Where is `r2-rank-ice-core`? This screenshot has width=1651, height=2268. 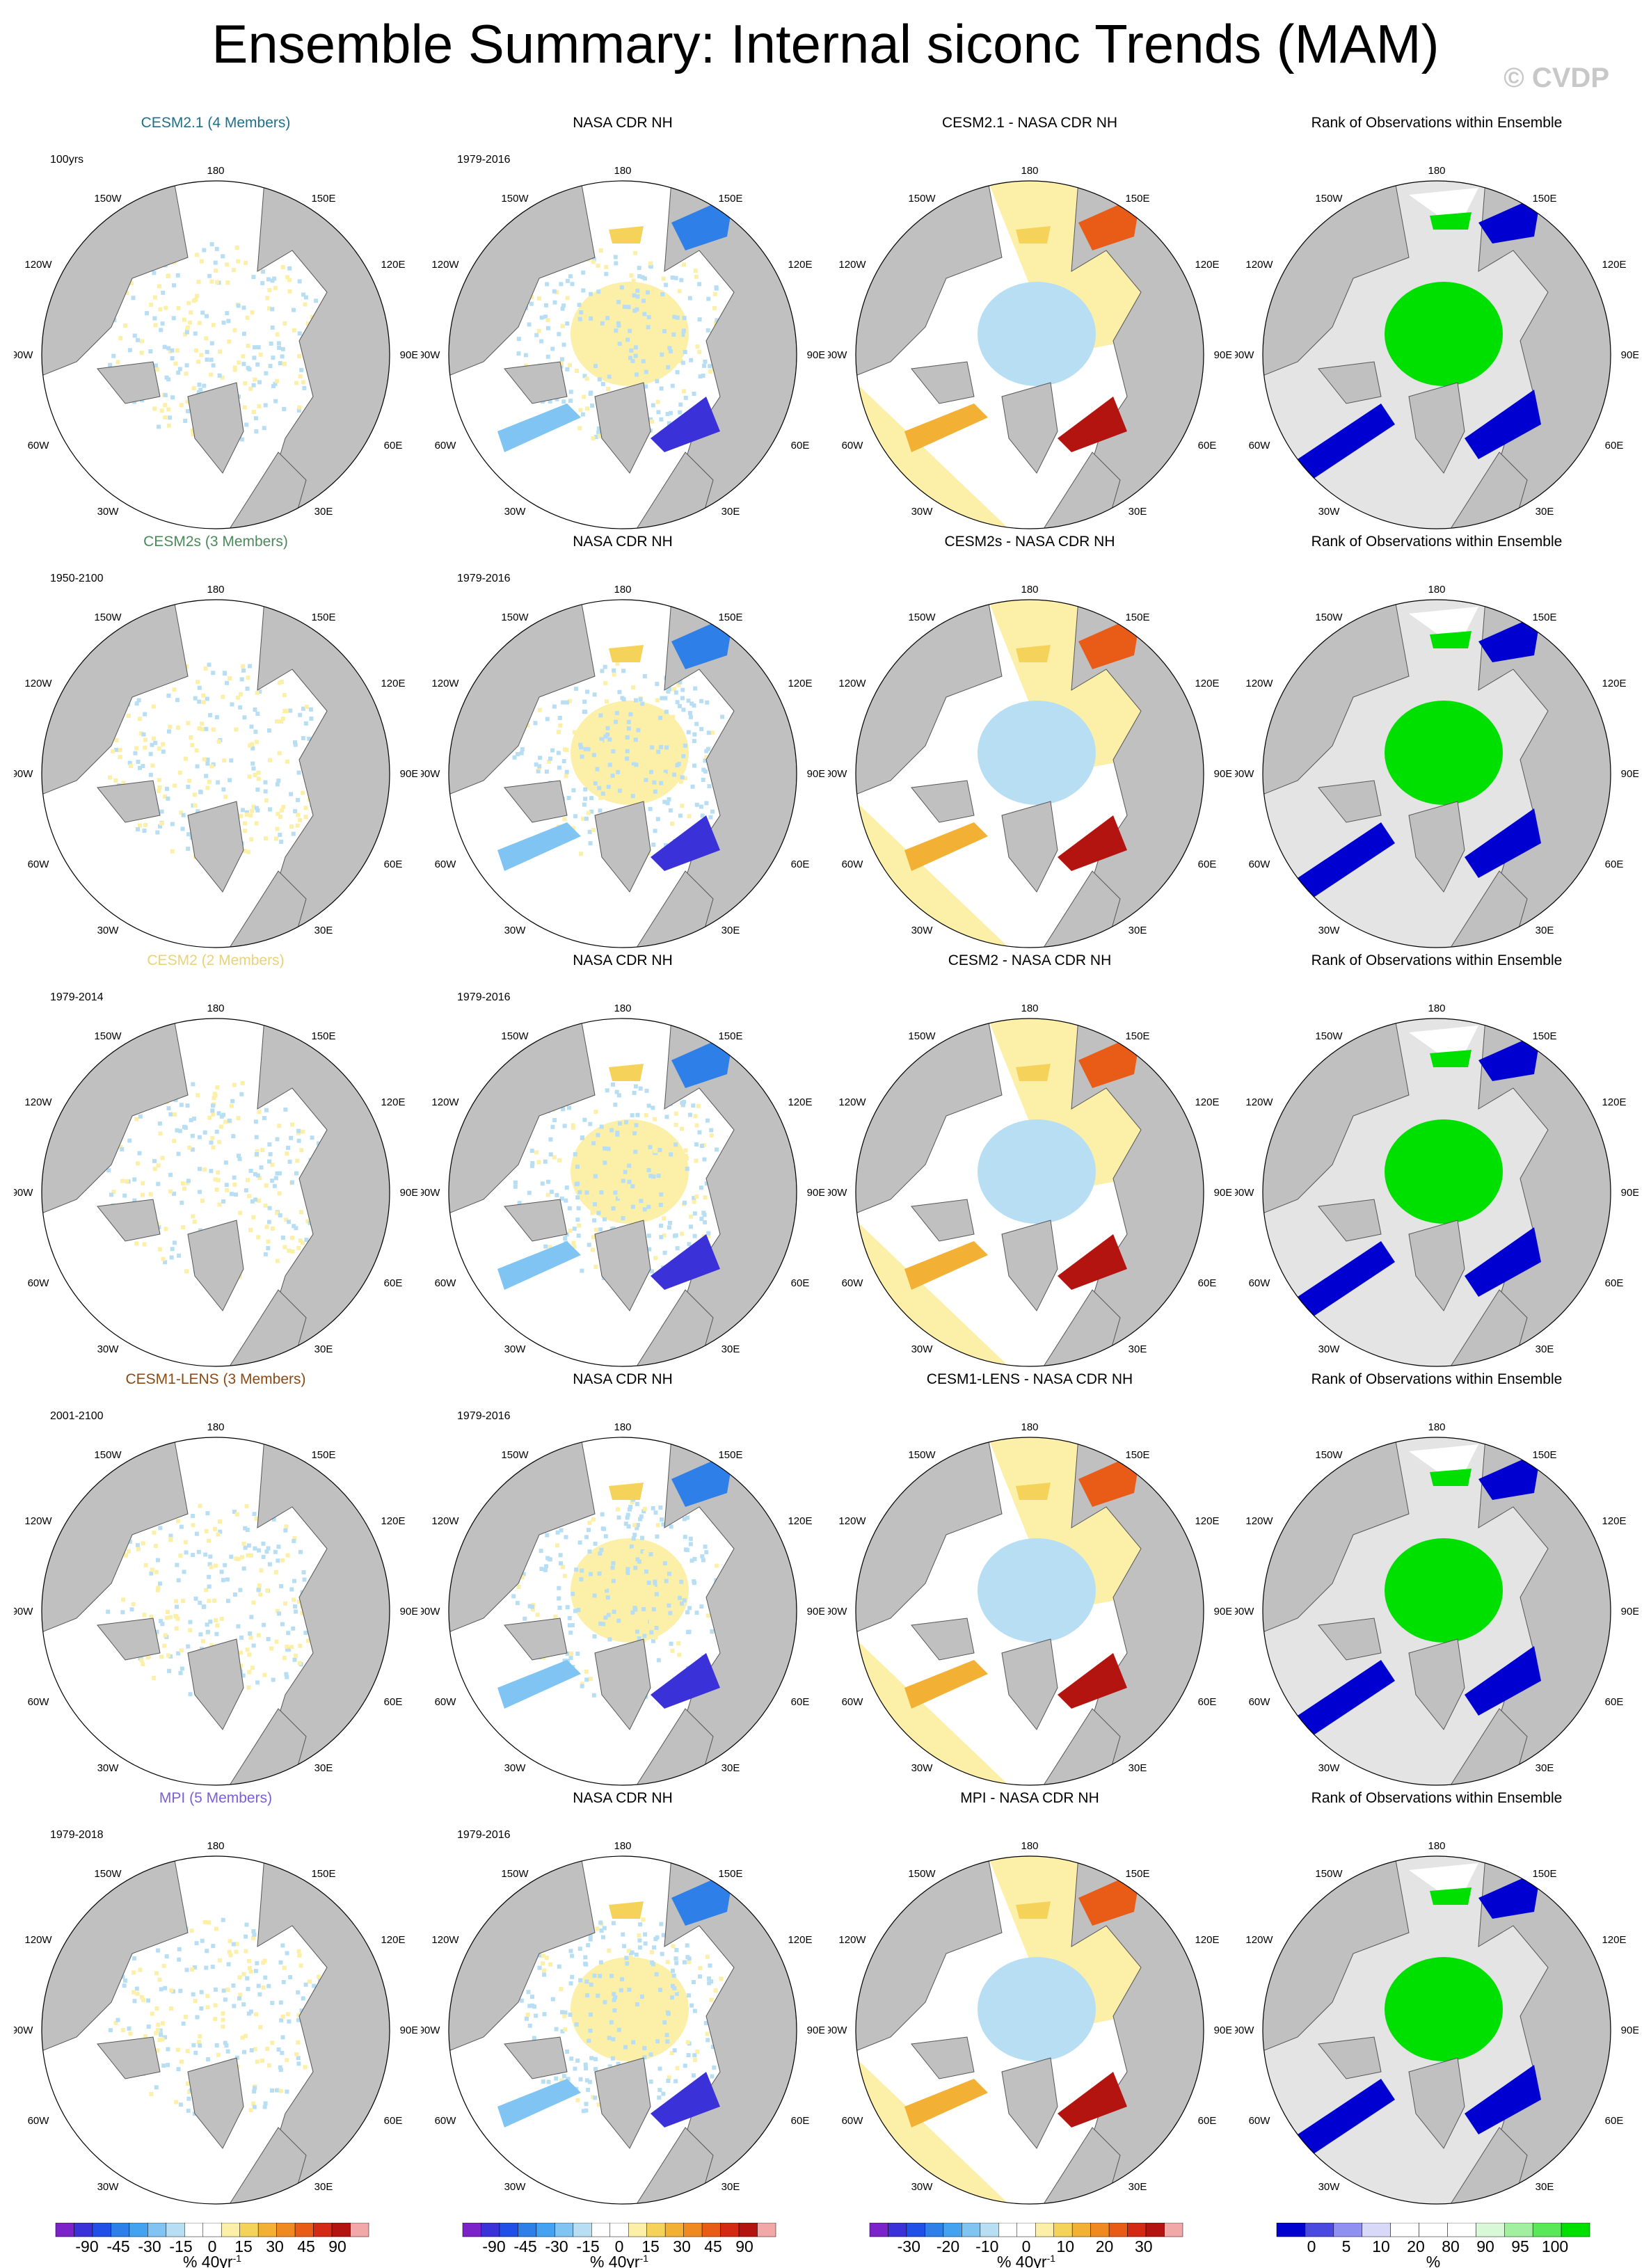
r2-rank-ice-core is located at coordinates (1444, 1171).